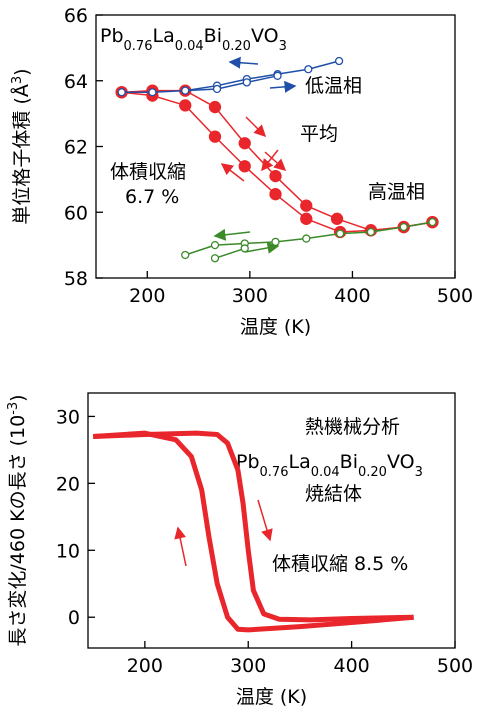 Image resolution: width=480 pixels, height=722 pixels. I want to click on y-tick-label: 64, so click(76, 82).